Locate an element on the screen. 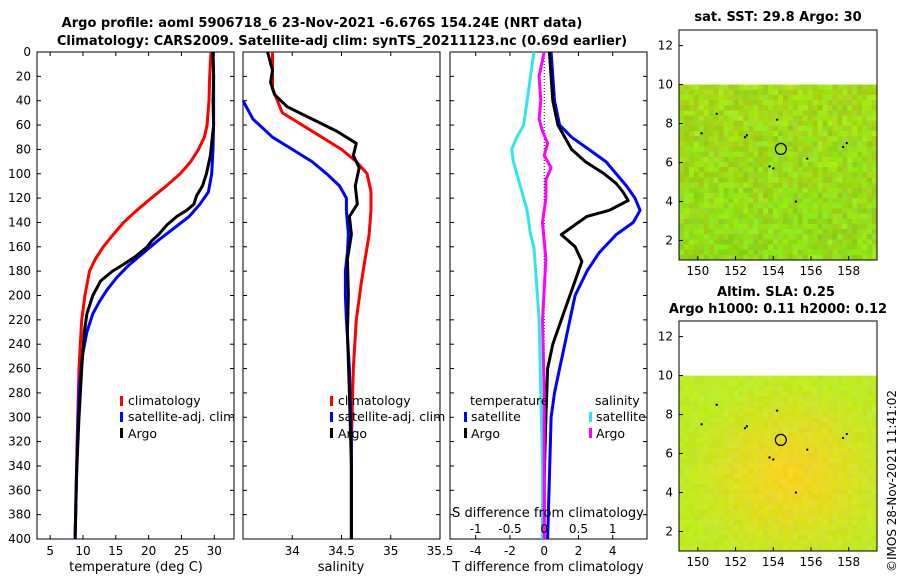 Image resolution: width=900 pixels, height=580 pixels. legend-swatch-argo is located at coordinates (331, 433).